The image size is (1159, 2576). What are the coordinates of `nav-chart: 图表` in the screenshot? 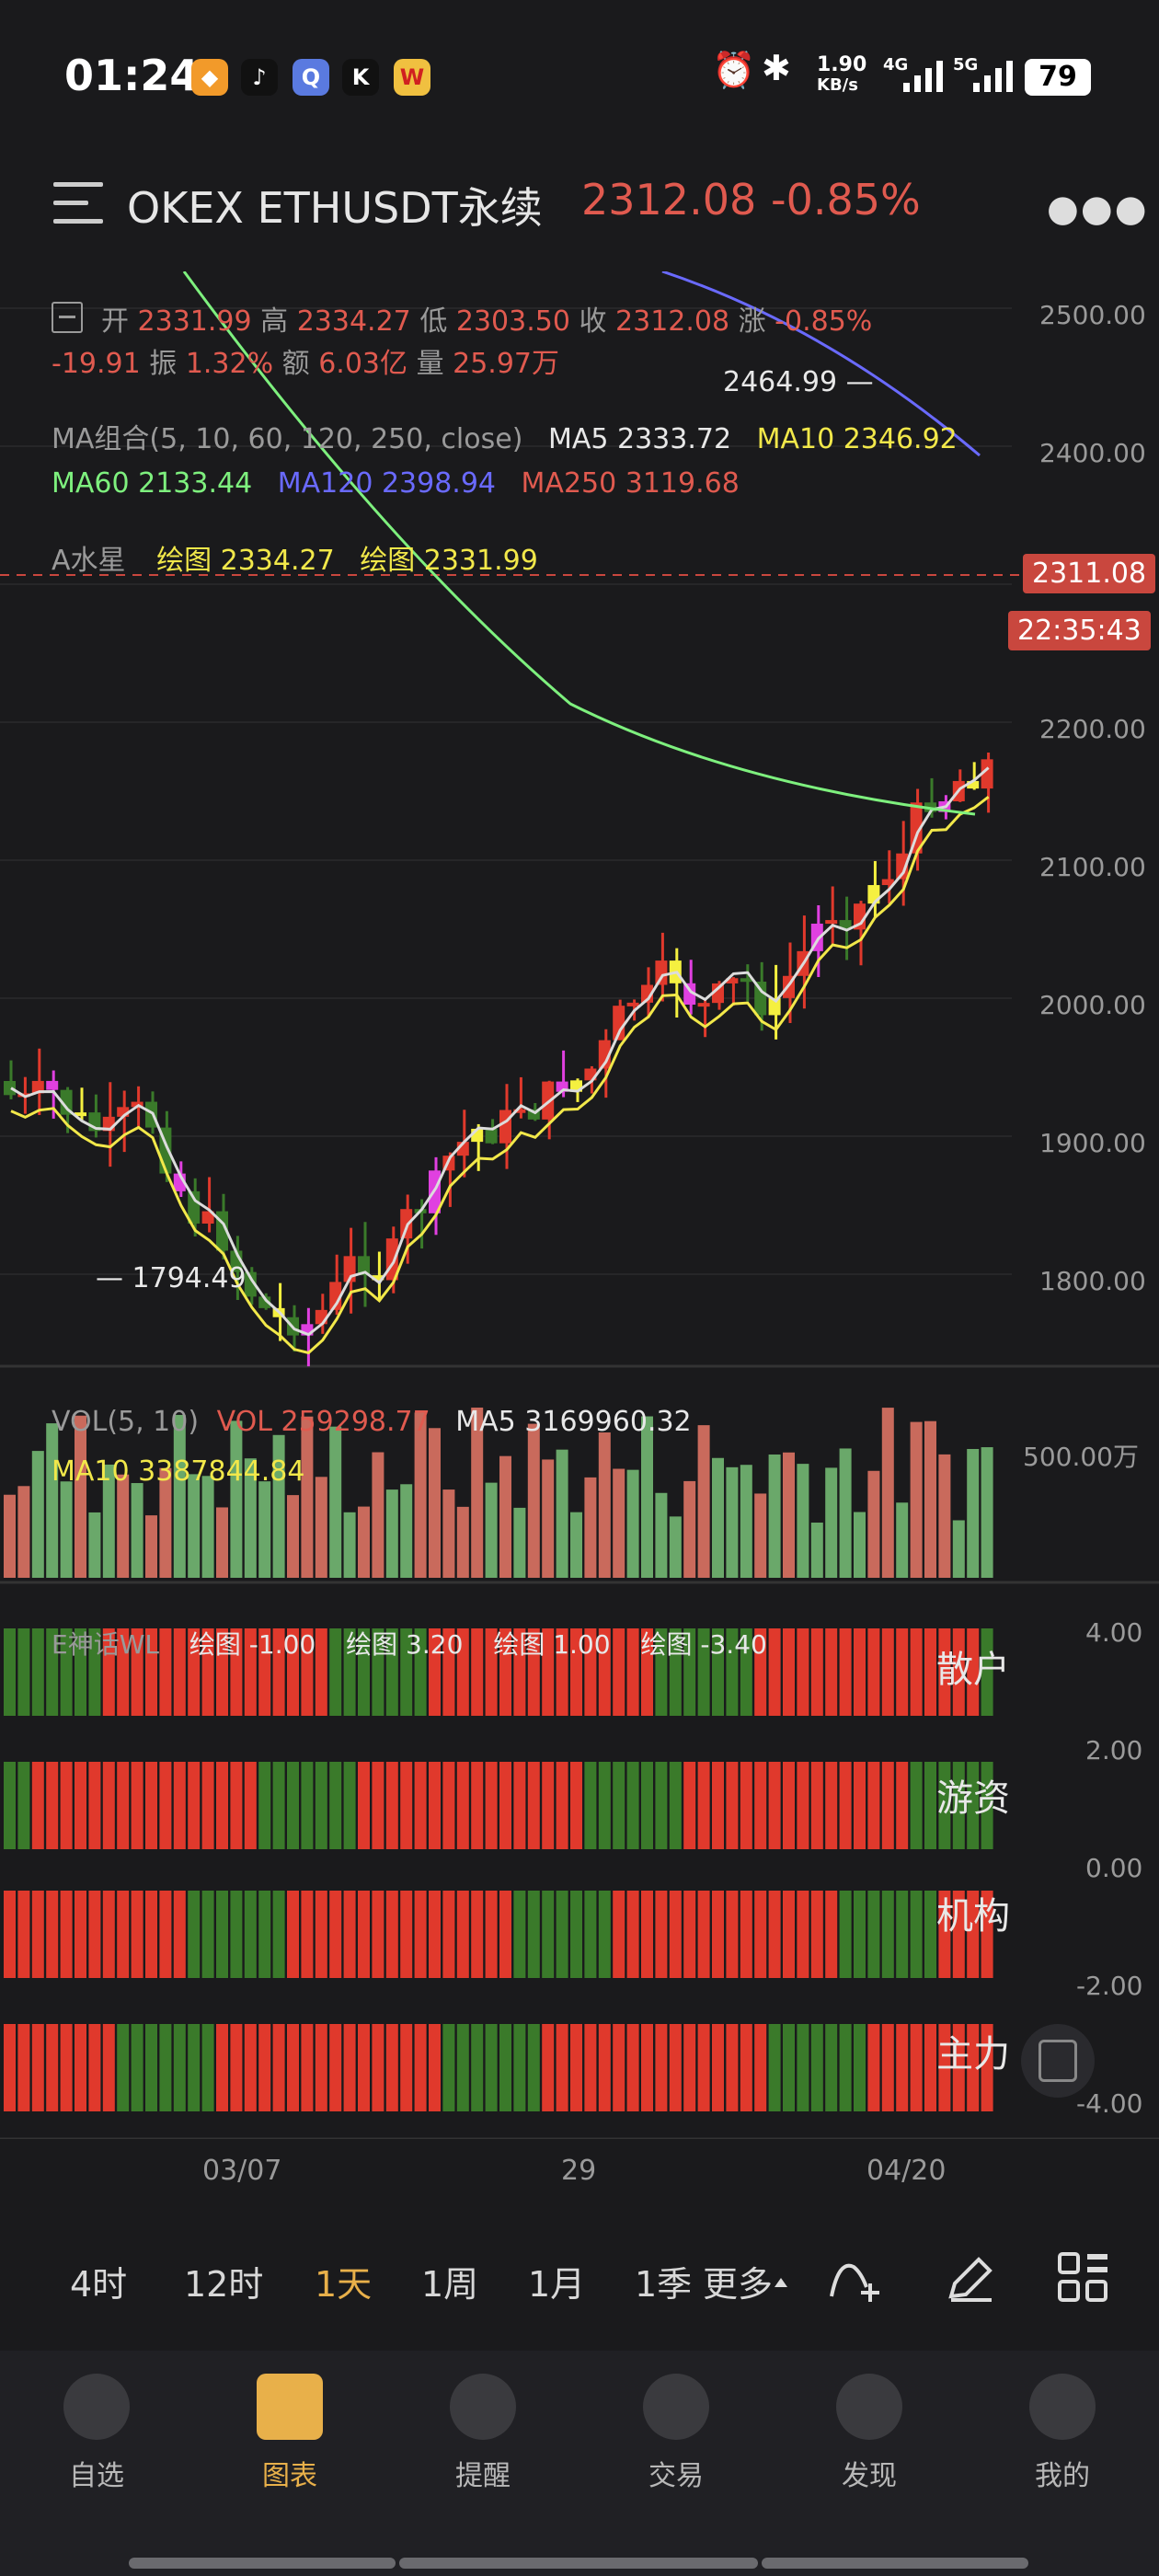 It's located at (290, 2433).